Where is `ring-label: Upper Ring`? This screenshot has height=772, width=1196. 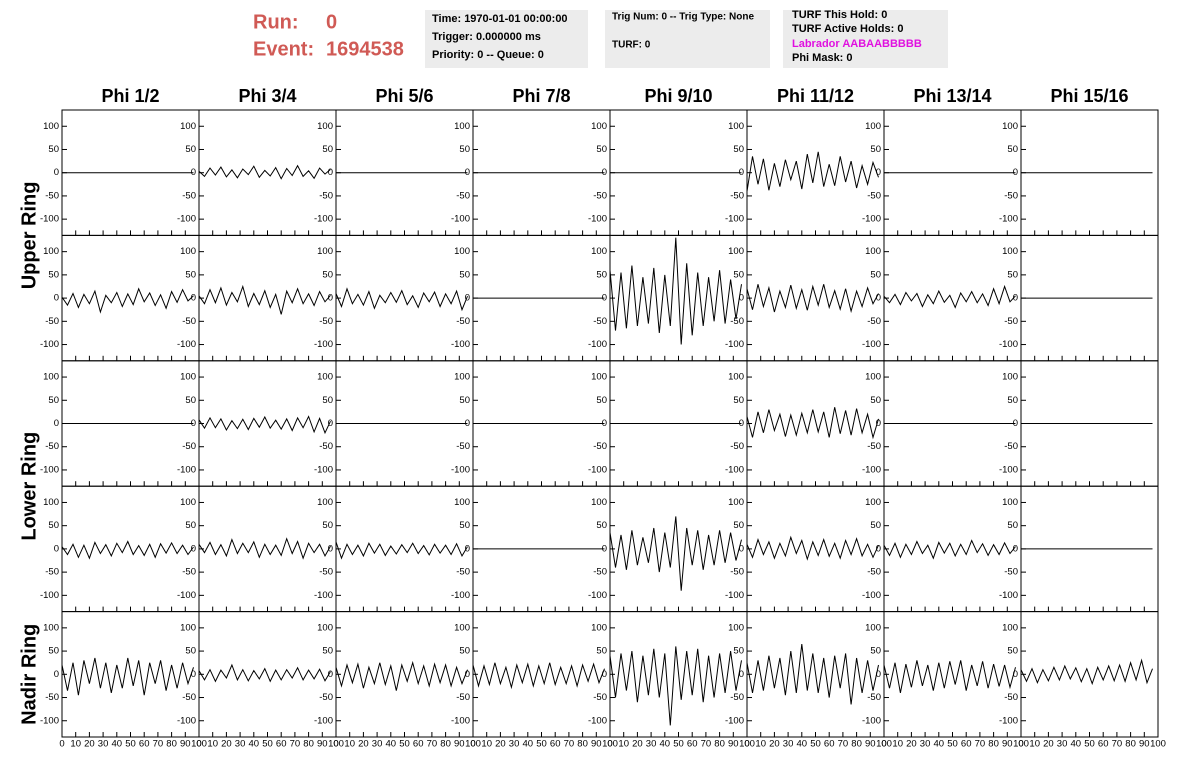 ring-label: Upper Ring is located at coordinates (29, 236).